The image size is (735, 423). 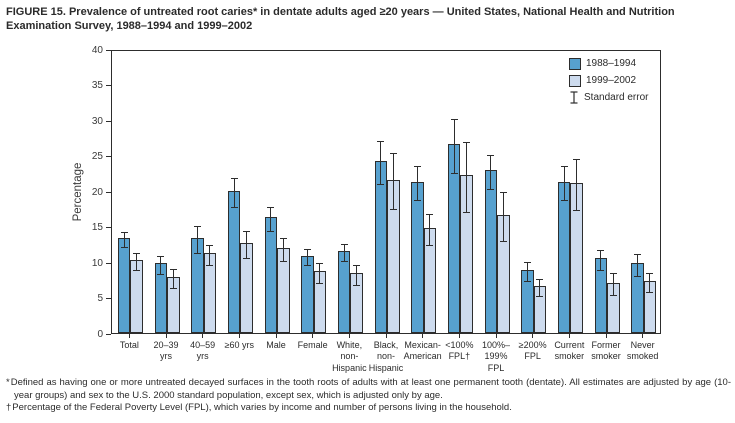 I want to click on x-category-label: White, non- Hispanic, so click(x=349, y=356).